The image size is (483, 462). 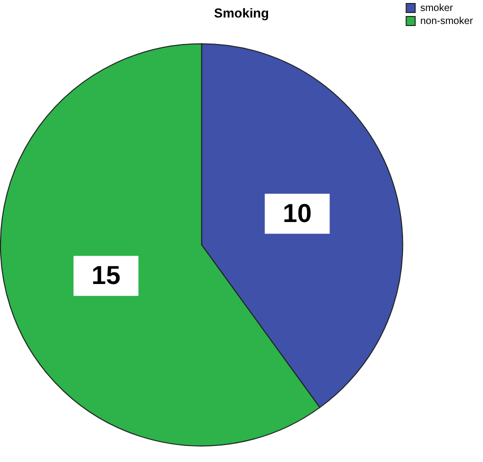 I want to click on data-label: 10, so click(x=297, y=213).